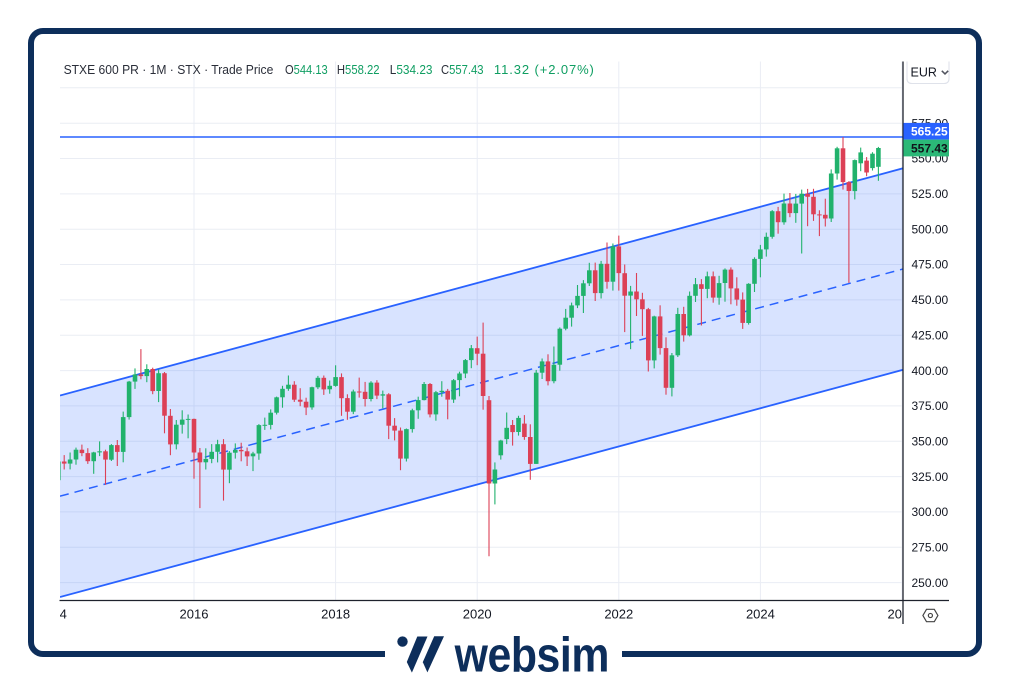  Describe the element at coordinates (930, 441) in the screenshot. I see `svg-text: 350.00` at that location.